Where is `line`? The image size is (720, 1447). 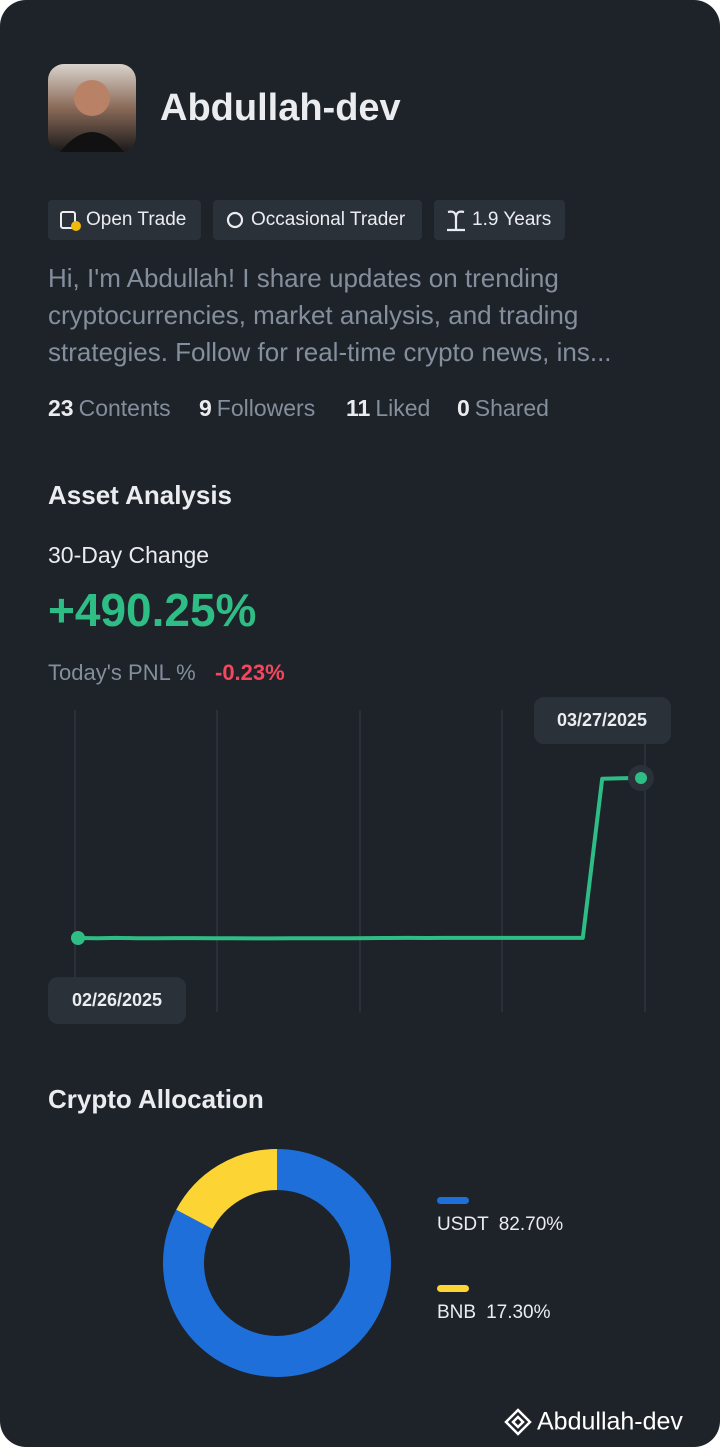 line is located at coordinates (359, 858).